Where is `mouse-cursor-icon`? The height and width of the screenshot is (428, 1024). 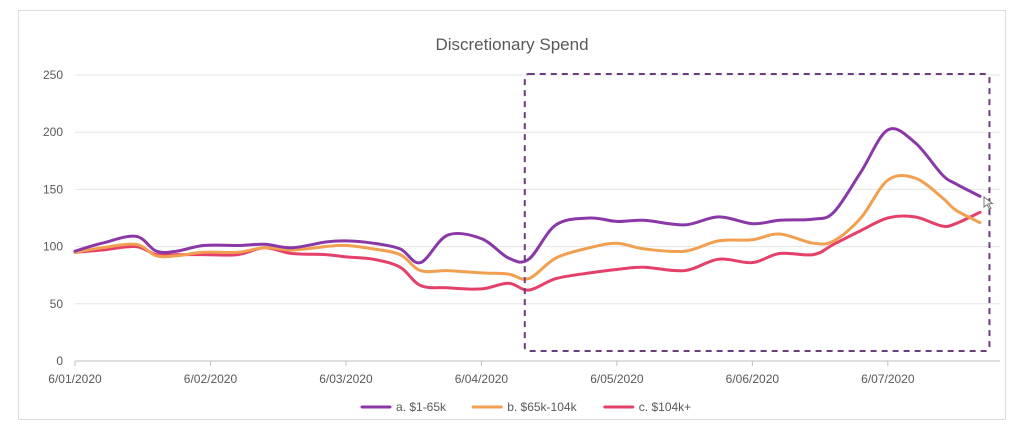 mouse-cursor-icon is located at coordinates (988, 203).